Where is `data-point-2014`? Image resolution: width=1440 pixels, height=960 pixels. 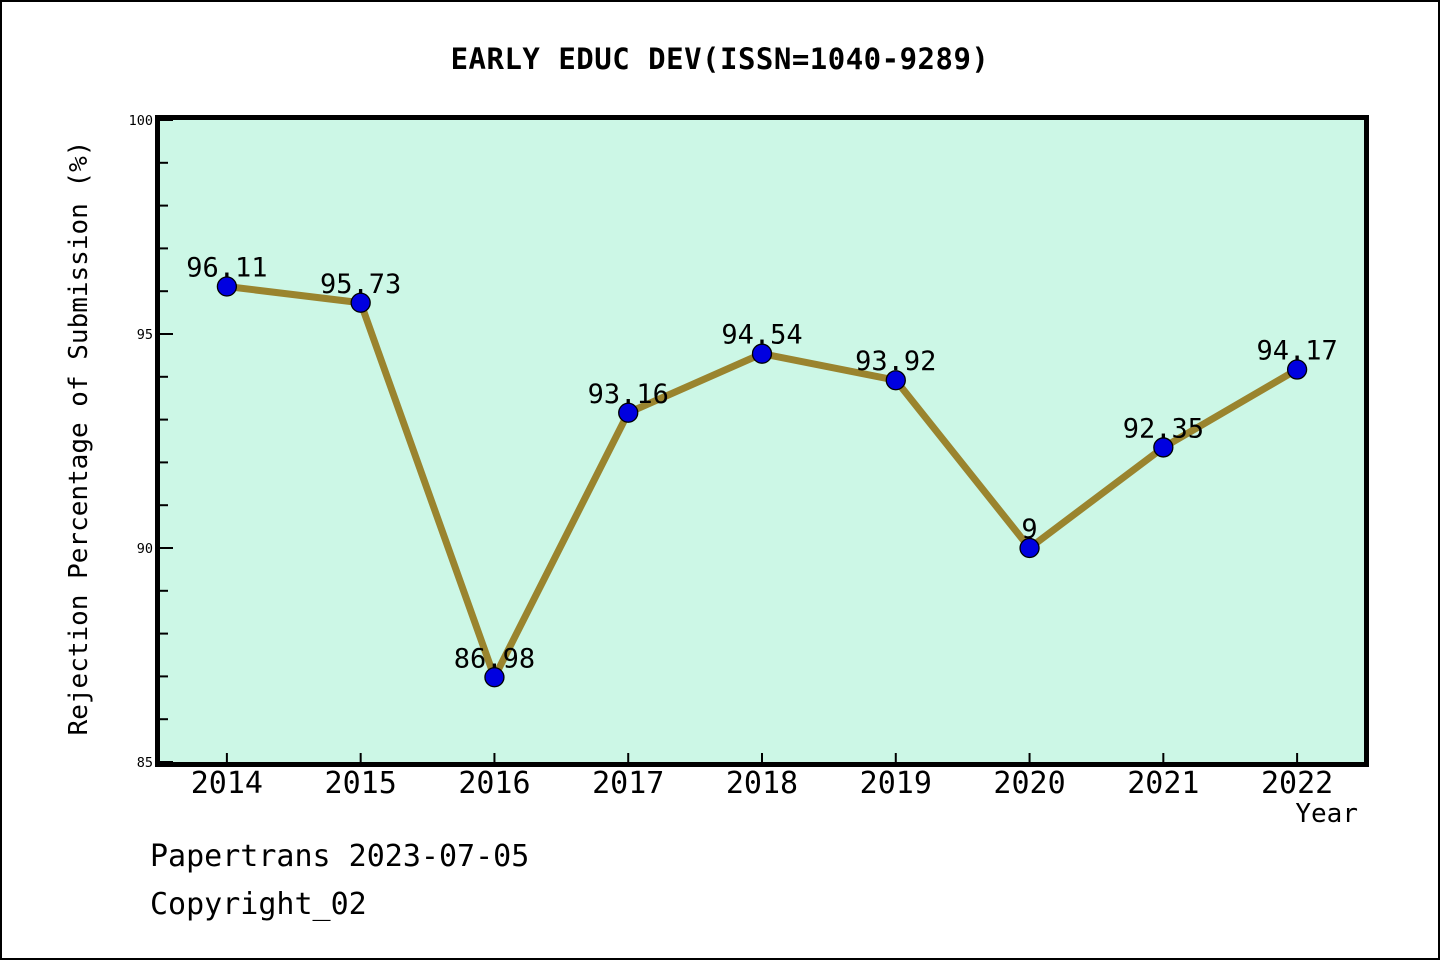 data-point-2014 is located at coordinates (227, 286).